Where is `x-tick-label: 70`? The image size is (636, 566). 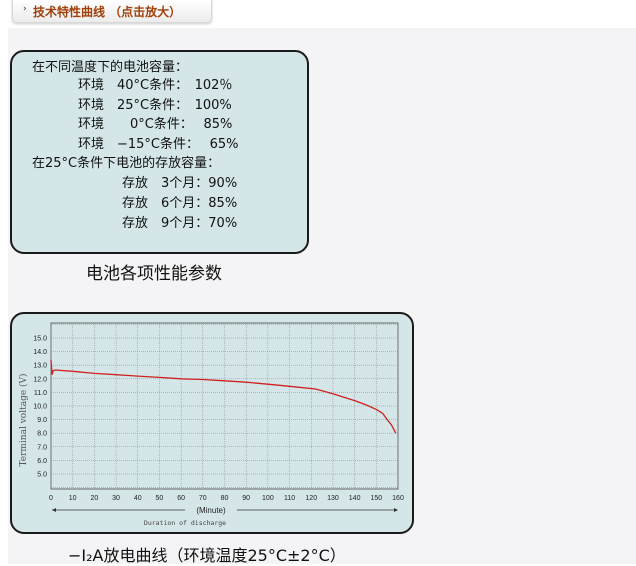 x-tick-label: 70 is located at coordinates (203, 498).